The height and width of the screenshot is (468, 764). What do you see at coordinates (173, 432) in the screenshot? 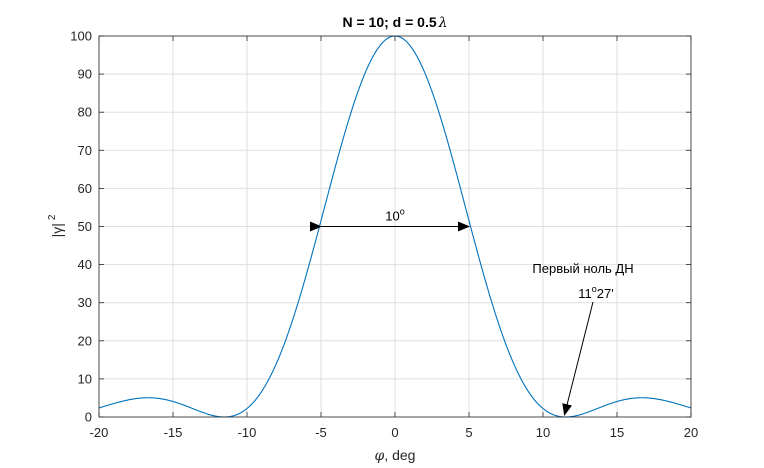
I see `x-tick-label: -15` at bounding box center [173, 432].